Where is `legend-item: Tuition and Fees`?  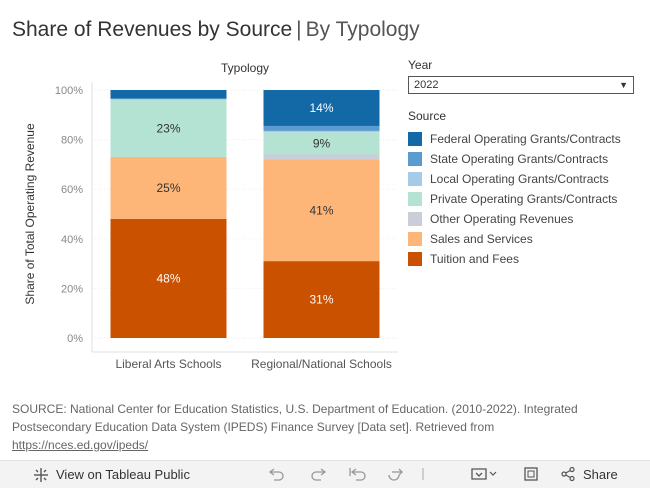
legend-item: Tuition and Fees is located at coordinates (523, 259).